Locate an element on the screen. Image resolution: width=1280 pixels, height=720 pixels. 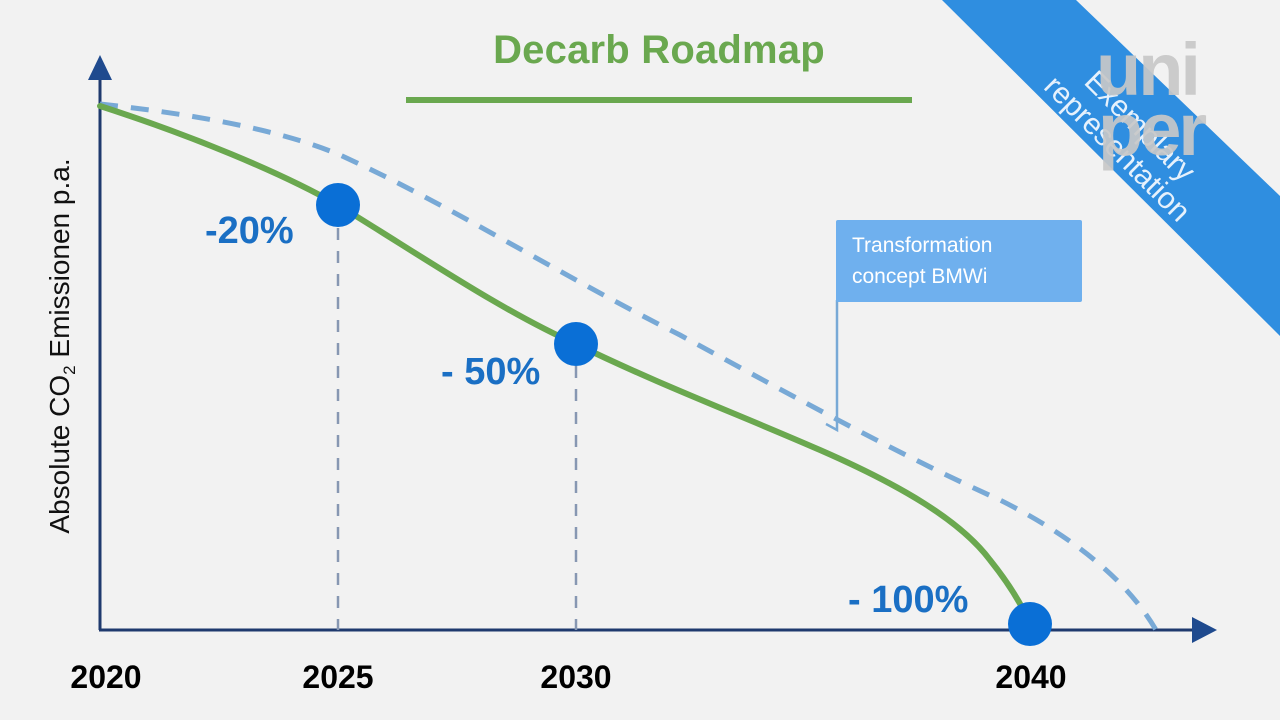
ylabel-prefix: Absolute CO is located at coordinates (59, 454).